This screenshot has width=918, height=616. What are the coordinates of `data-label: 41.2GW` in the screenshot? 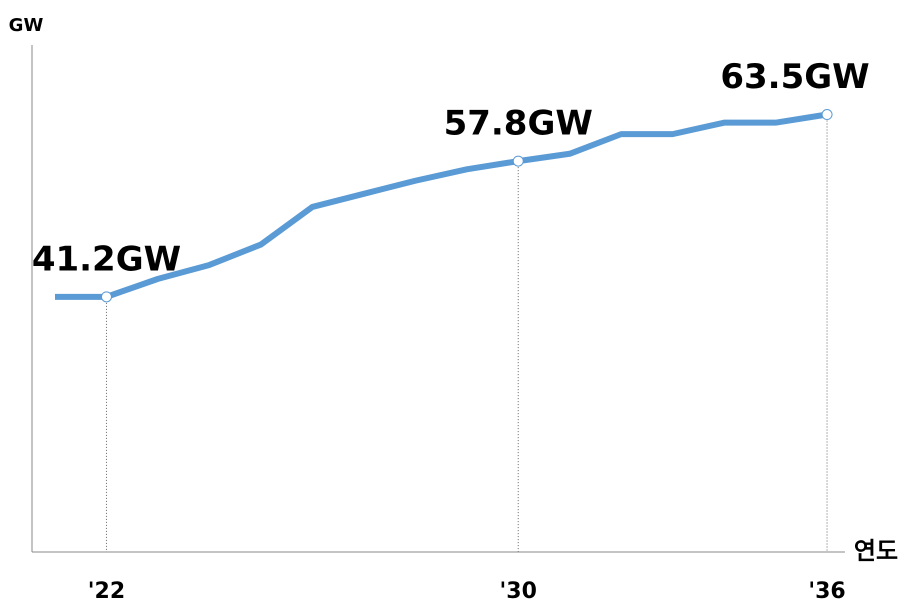 It's located at (106, 259).